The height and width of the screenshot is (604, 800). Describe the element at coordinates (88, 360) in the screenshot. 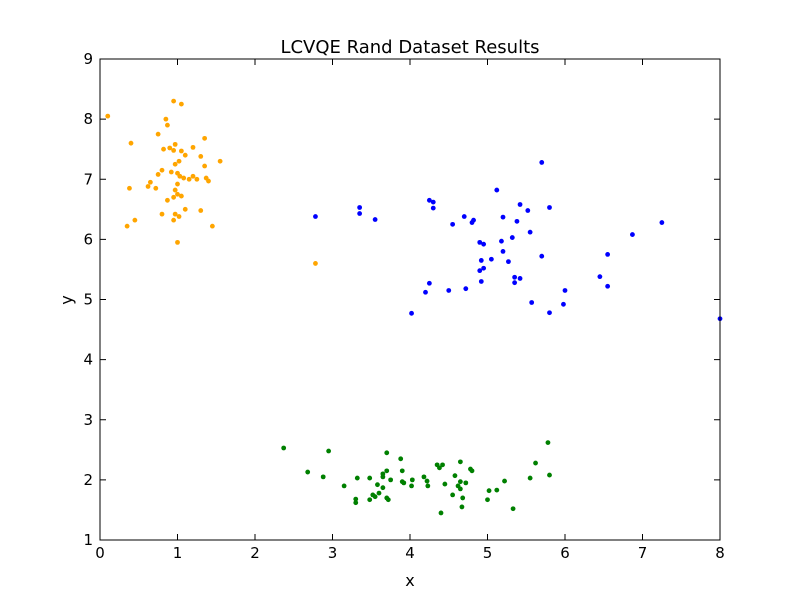

I see `y-tick-label: 4` at that location.